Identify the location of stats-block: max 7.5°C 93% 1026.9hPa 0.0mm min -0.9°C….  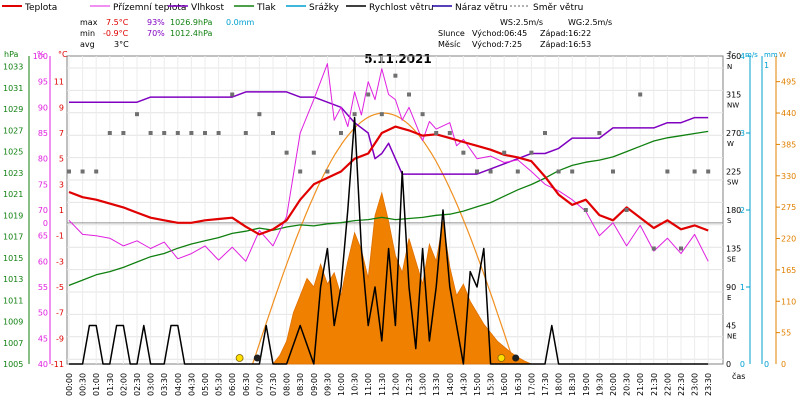
(346, 33).